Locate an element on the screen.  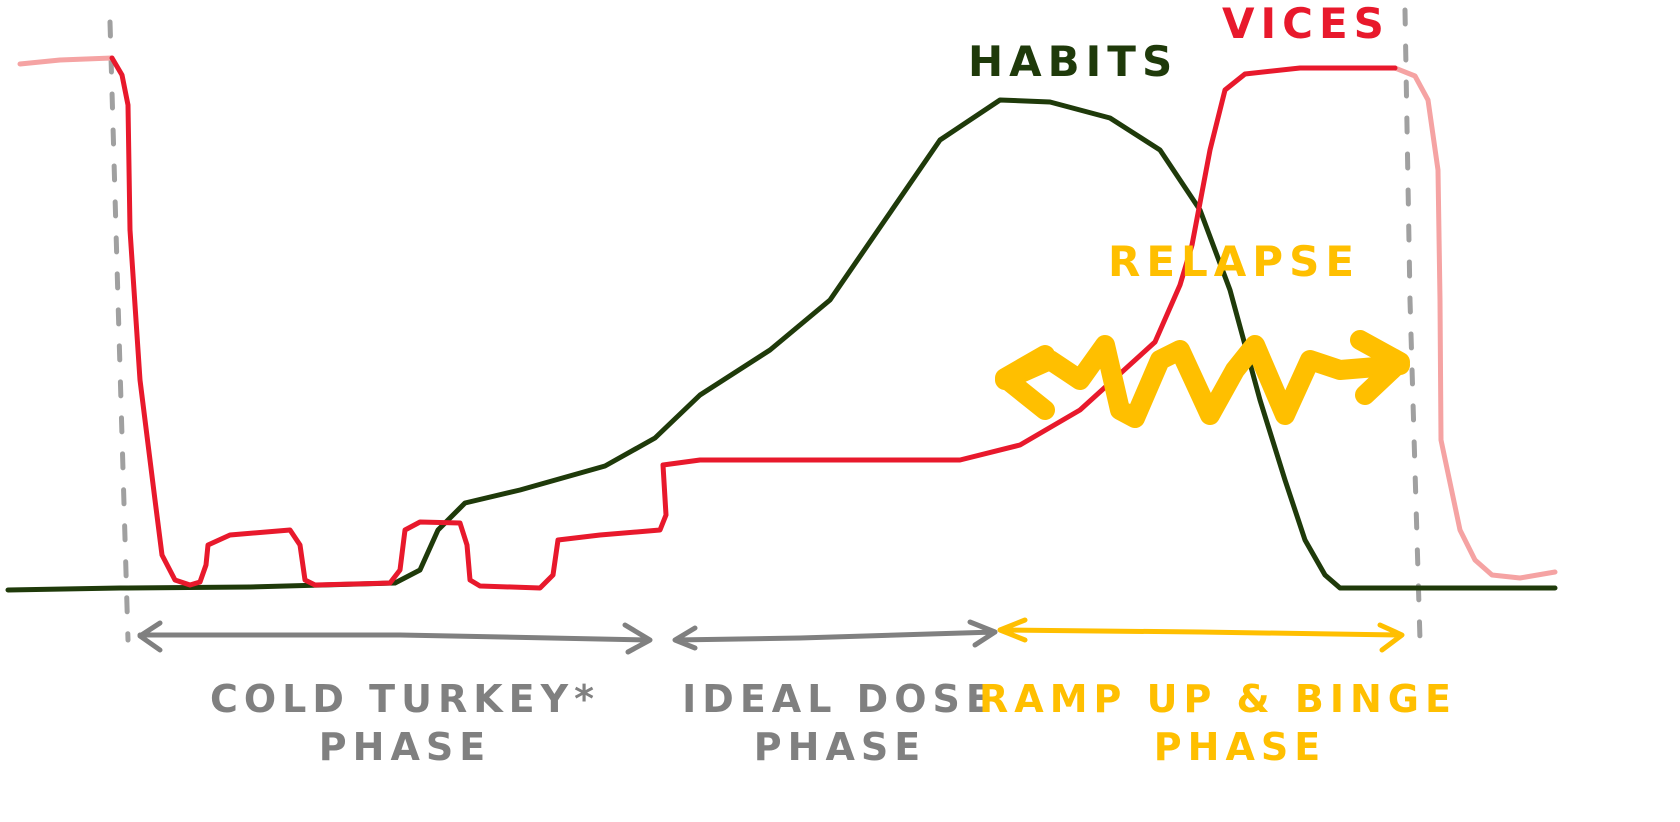
vices-line-faded-start is located at coordinates (66, 61).